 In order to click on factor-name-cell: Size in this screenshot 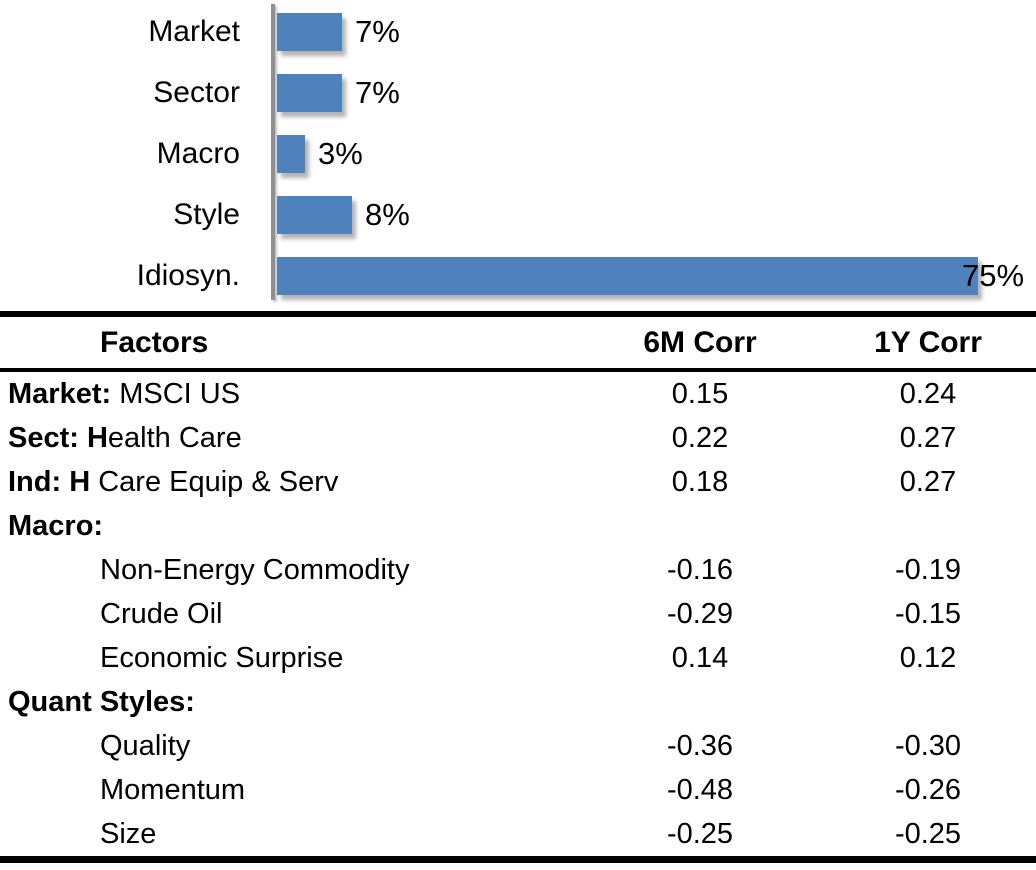, I will do `click(290, 834)`.